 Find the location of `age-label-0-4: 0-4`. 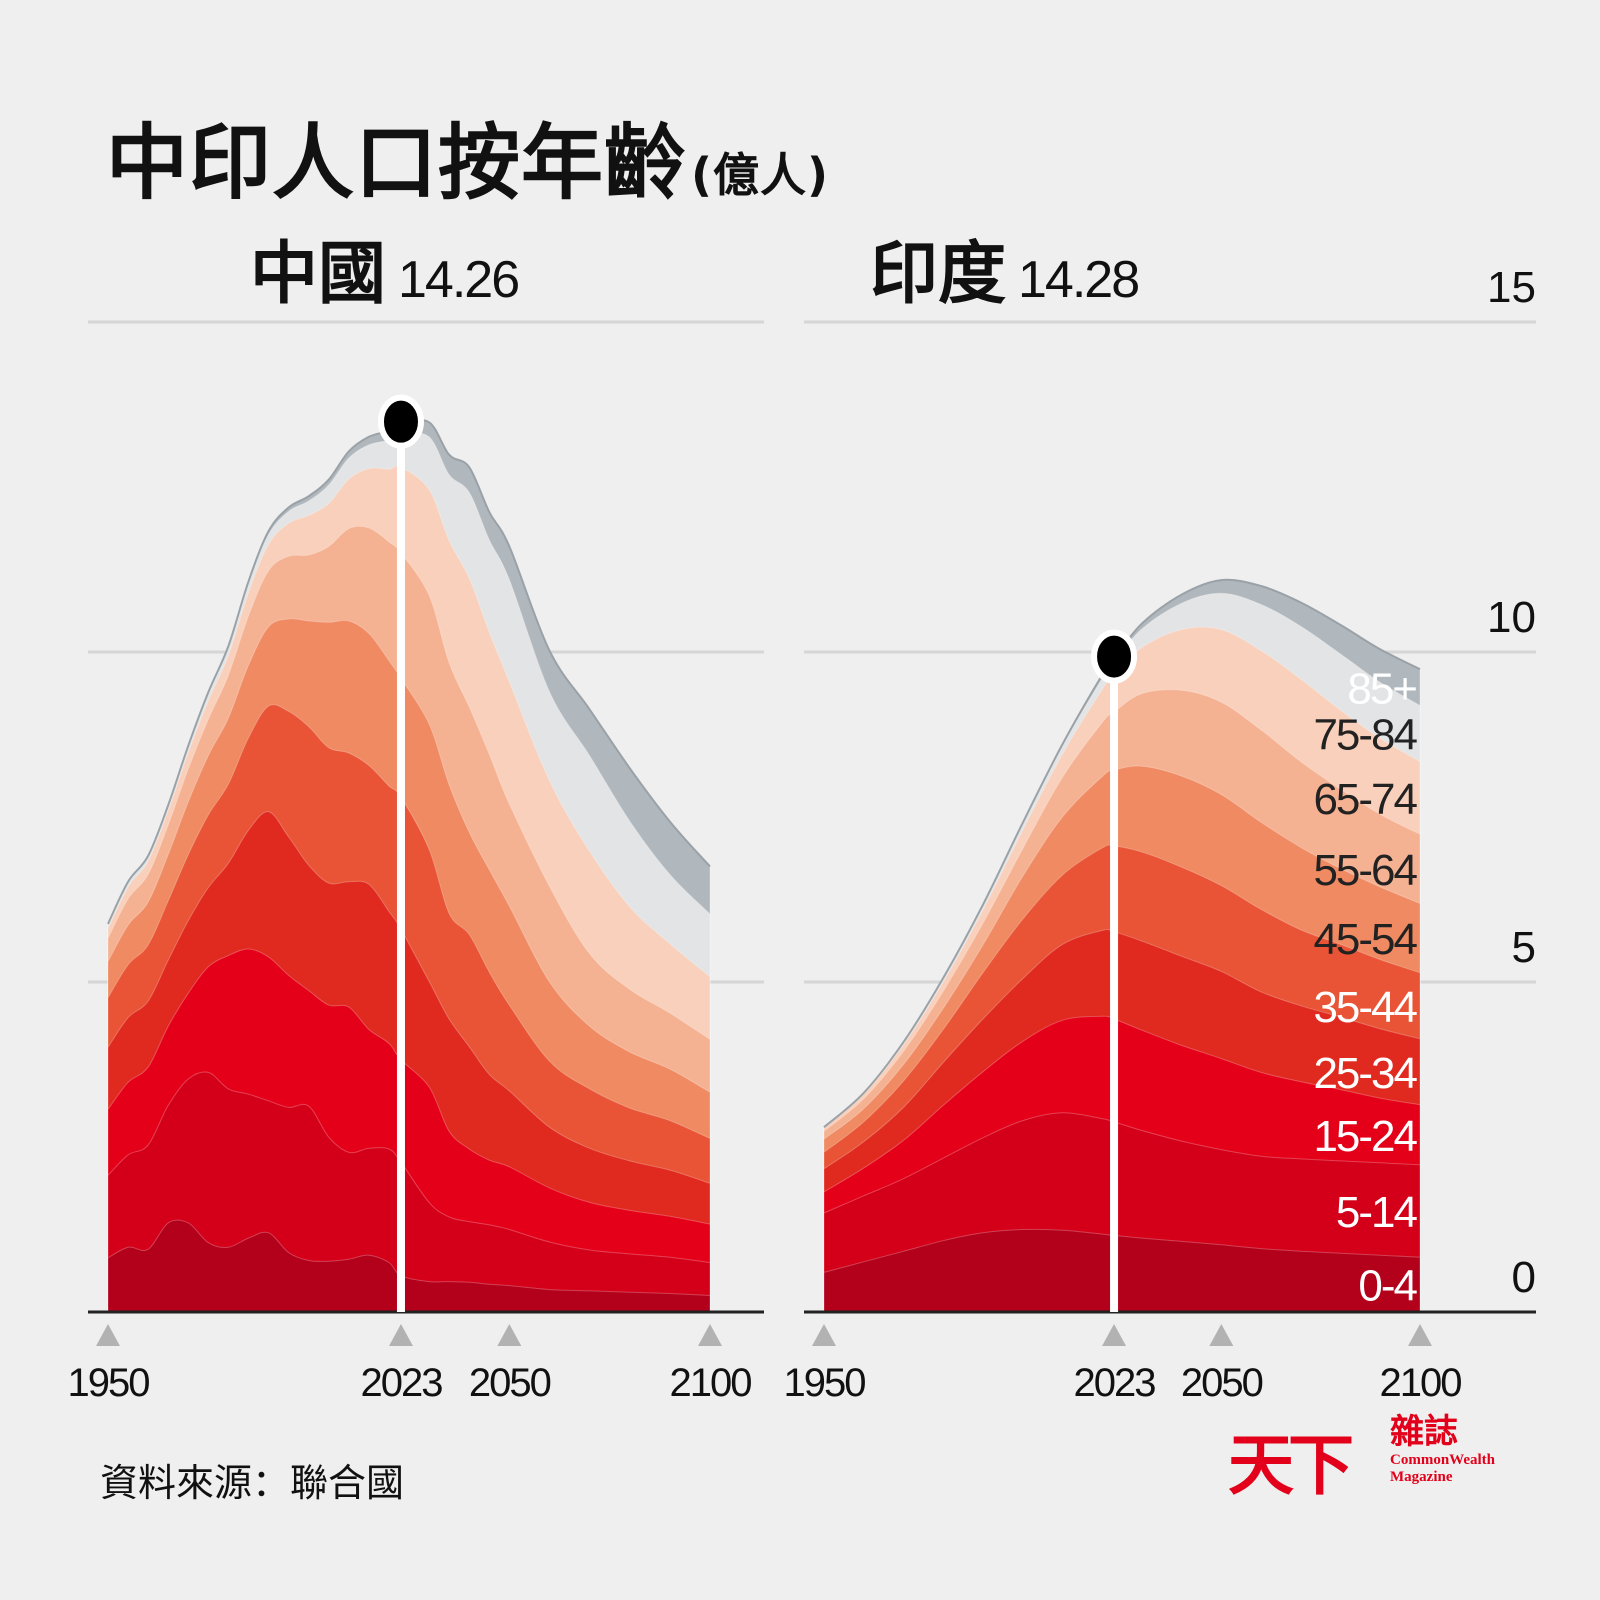

age-label-0-4: 0-4 is located at coordinates (1387, 1286).